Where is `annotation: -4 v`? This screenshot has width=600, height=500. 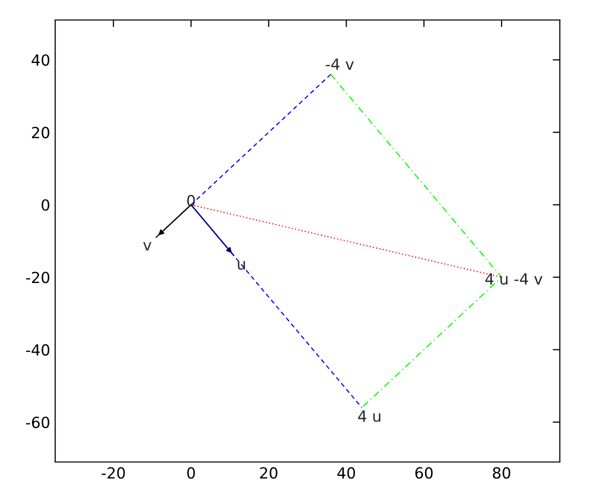
annotation: -4 v is located at coordinates (340, 64).